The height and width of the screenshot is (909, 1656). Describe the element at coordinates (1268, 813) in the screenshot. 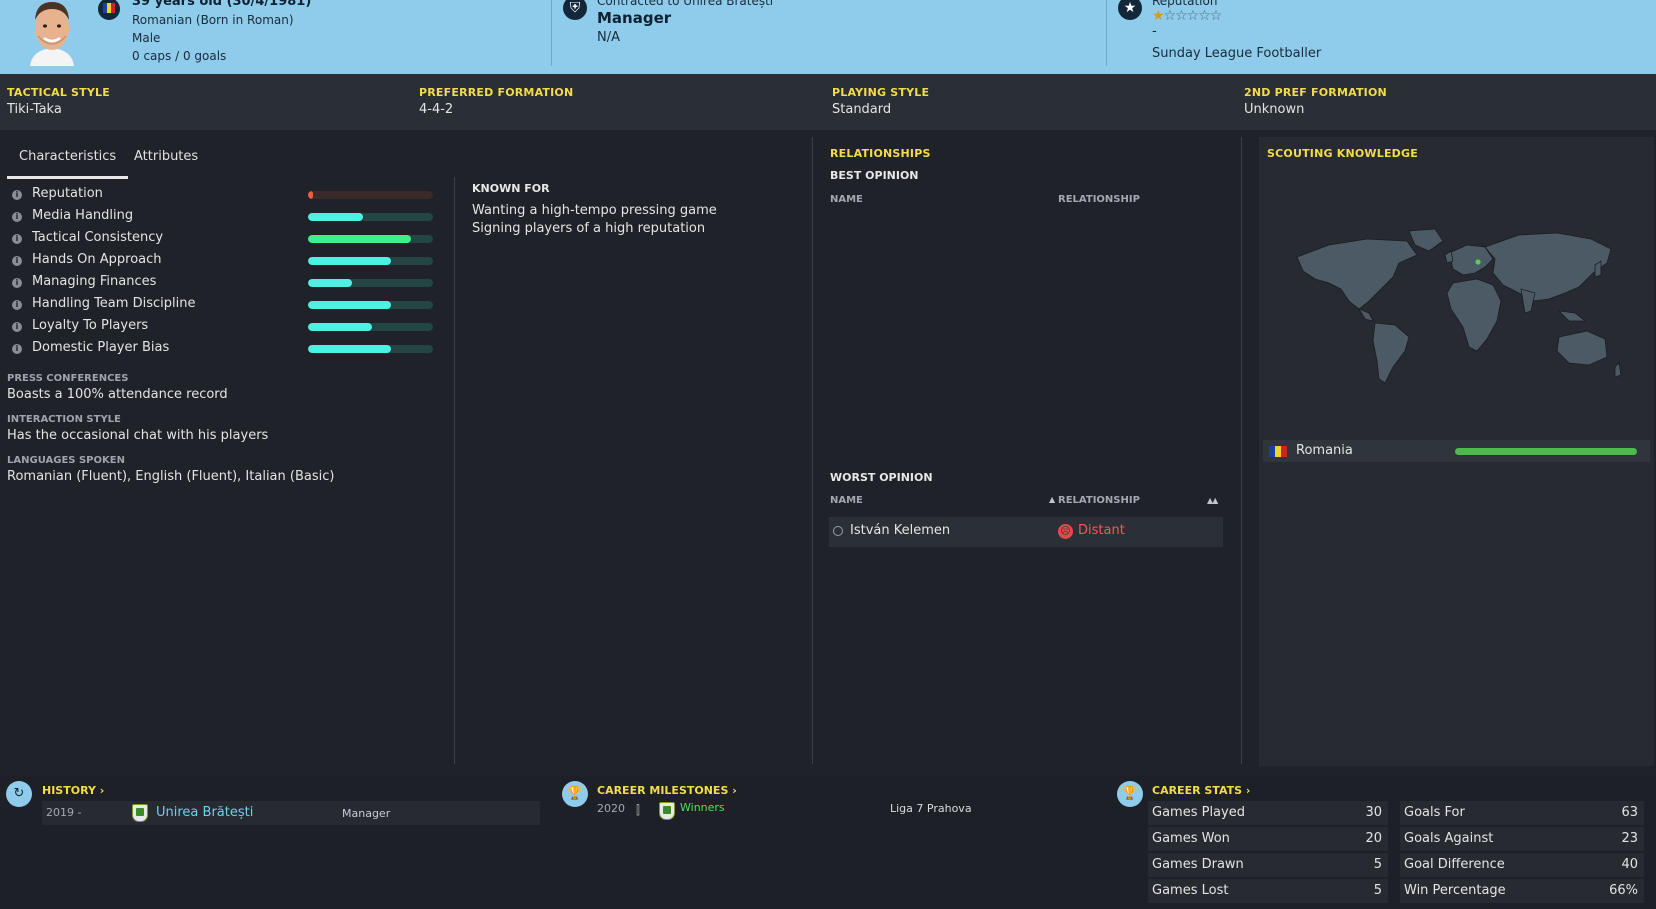

I see `stat-row: Games Played 30` at that location.